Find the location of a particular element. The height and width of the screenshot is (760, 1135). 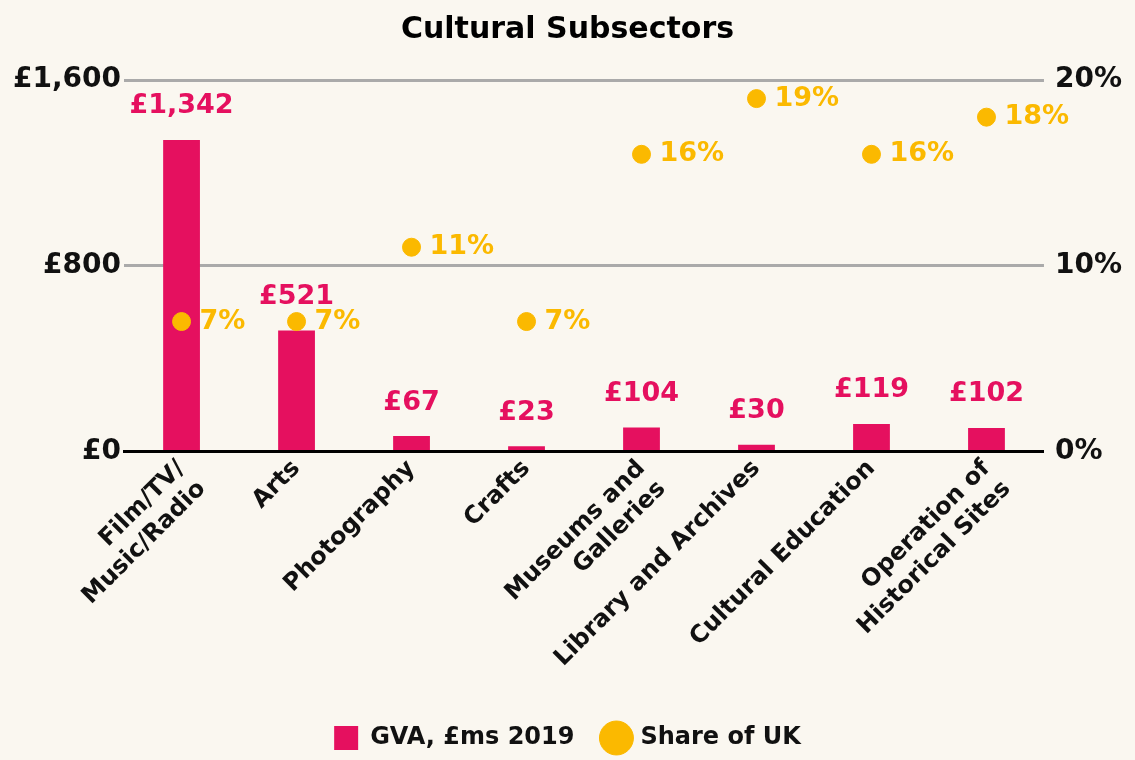

data-label: 18% is located at coordinates (1037, 115).